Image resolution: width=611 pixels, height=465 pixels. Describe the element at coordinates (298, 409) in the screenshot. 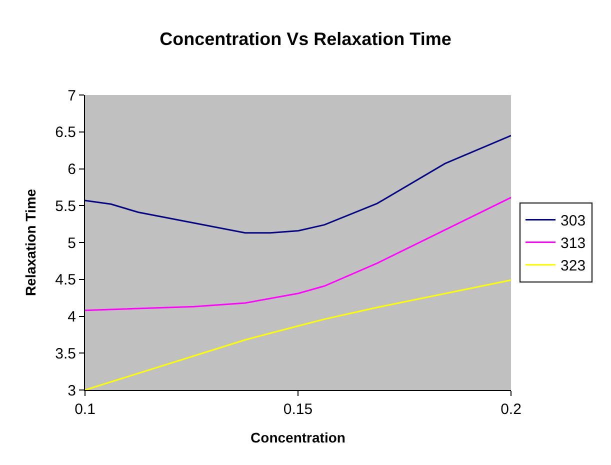

I see `x-tick-label: 0.15` at that location.